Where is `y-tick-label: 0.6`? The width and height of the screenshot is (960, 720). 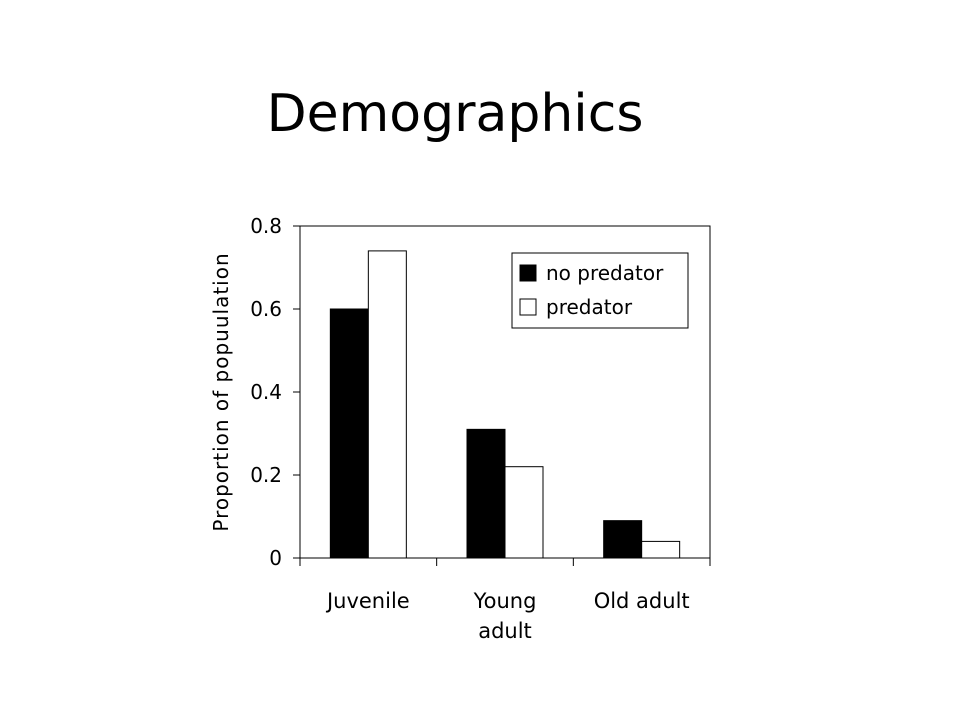
y-tick-label: 0.6 is located at coordinates (266, 309).